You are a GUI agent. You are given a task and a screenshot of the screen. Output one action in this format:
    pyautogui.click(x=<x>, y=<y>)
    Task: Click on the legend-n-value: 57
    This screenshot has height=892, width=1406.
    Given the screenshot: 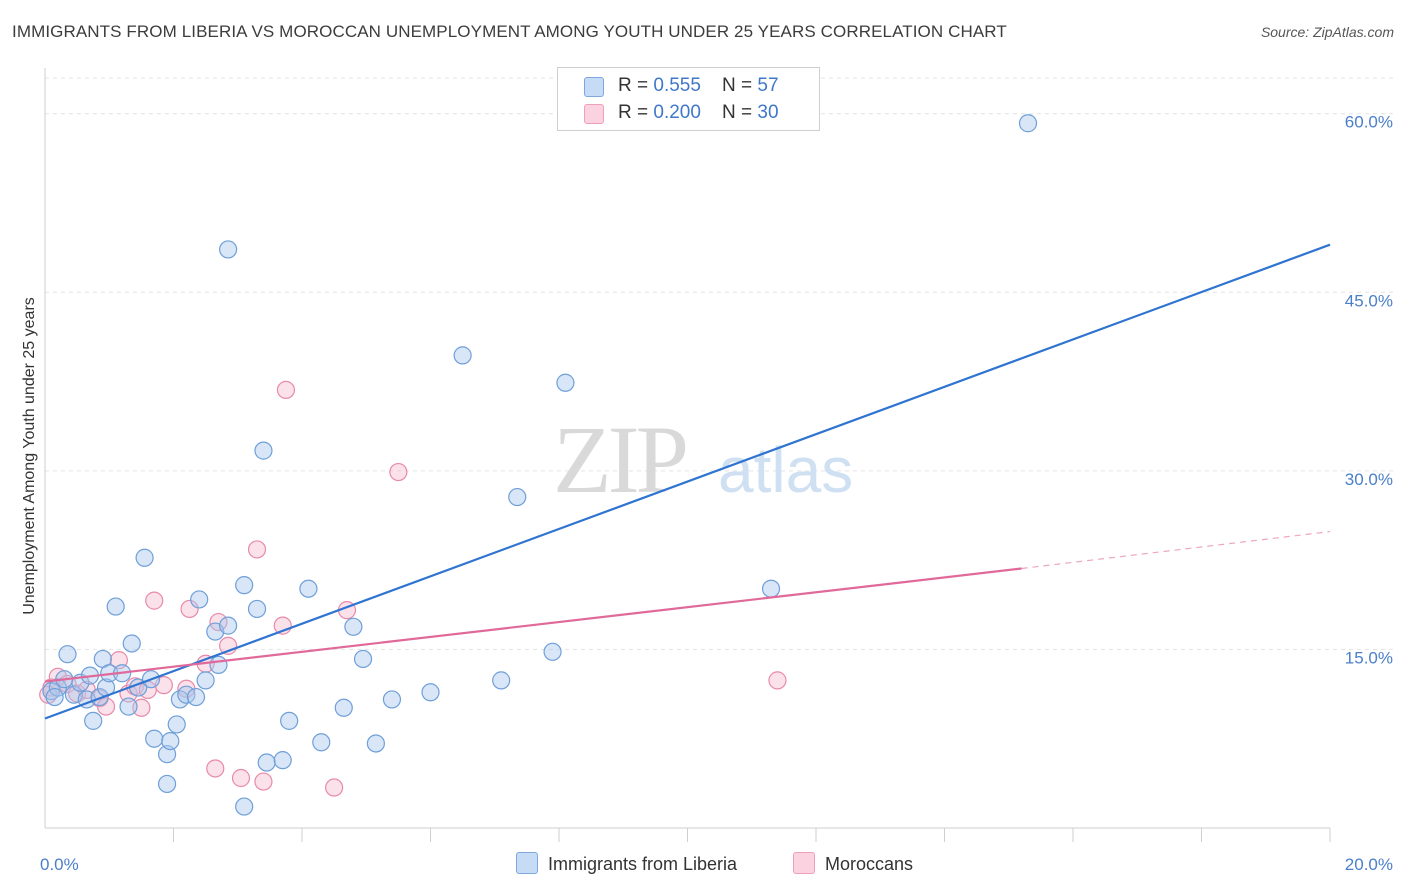 What is the action you would take?
    pyautogui.click(x=768, y=85)
    